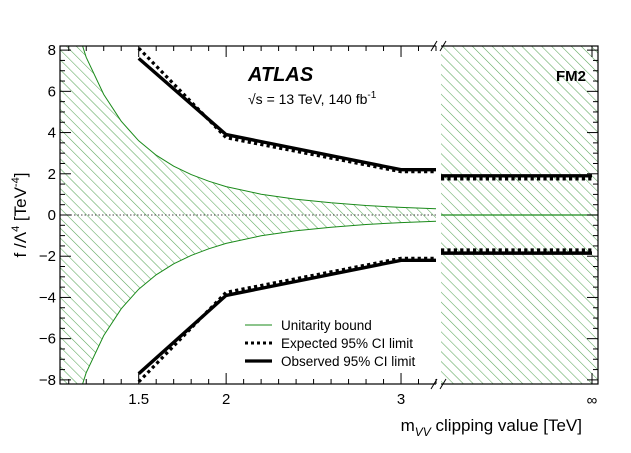 Image resolution: width=631 pixels, height=453 pixels. I want to click on legend-label-unitarity: Unitarity bound, so click(326, 325).